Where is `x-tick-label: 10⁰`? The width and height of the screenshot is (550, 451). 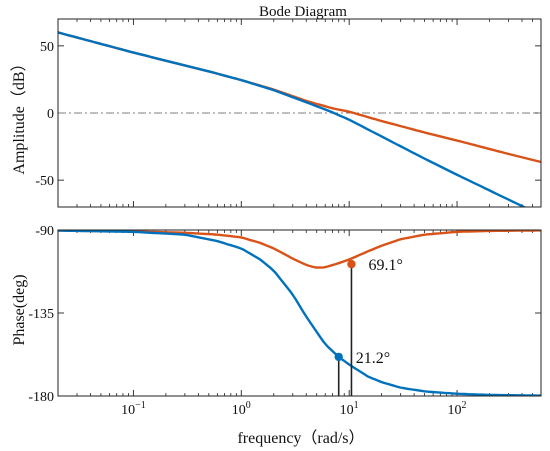 x-tick-label: 10⁰ is located at coordinates (241, 409).